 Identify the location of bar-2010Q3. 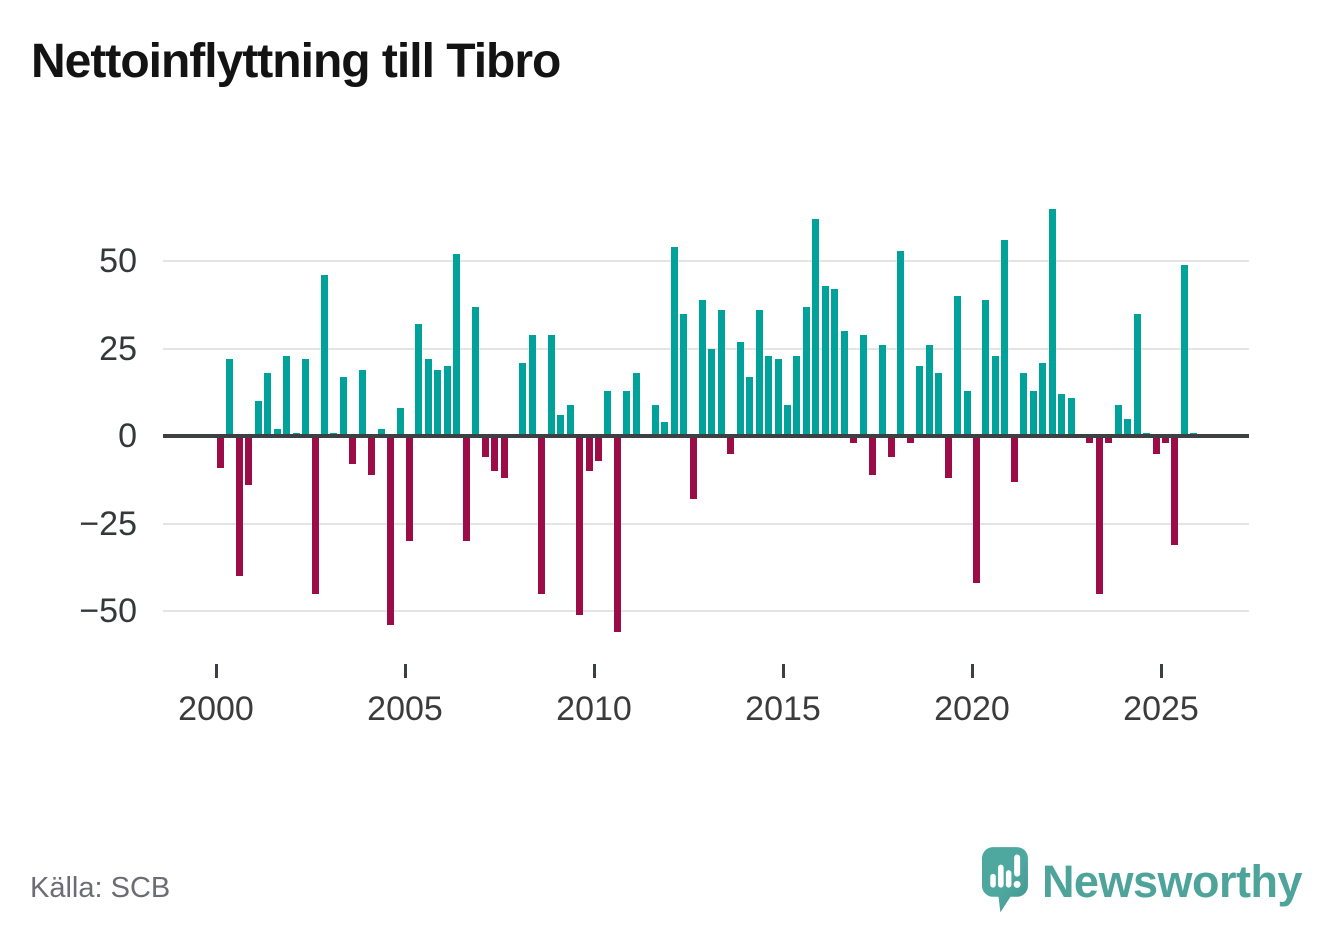
(617, 534).